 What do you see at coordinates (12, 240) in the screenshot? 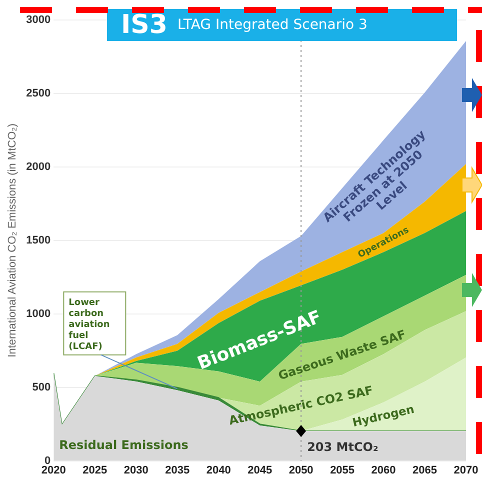
I see `y-axis-title: International Aviation CO₂ Emissions (in MtCO₂)` at bounding box center [12, 240].